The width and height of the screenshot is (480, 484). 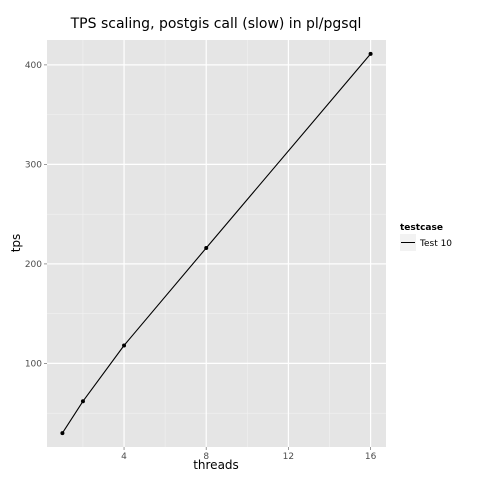 What do you see at coordinates (249, 454) in the screenshot?
I see `x-axis: 4 8 12 16` at bounding box center [249, 454].